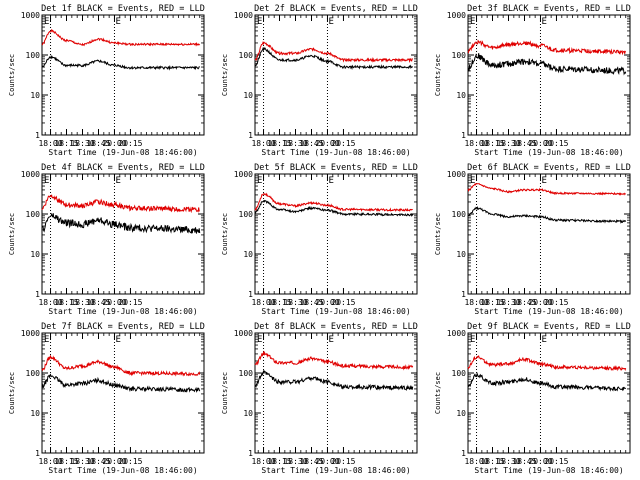 The image size is (640, 480). What do you see at coordinates (123, 327) in the screenshot?
I see `panel-title: Det 7f BLACK = Events, RED = LLD` at bounding box center [123, 327].